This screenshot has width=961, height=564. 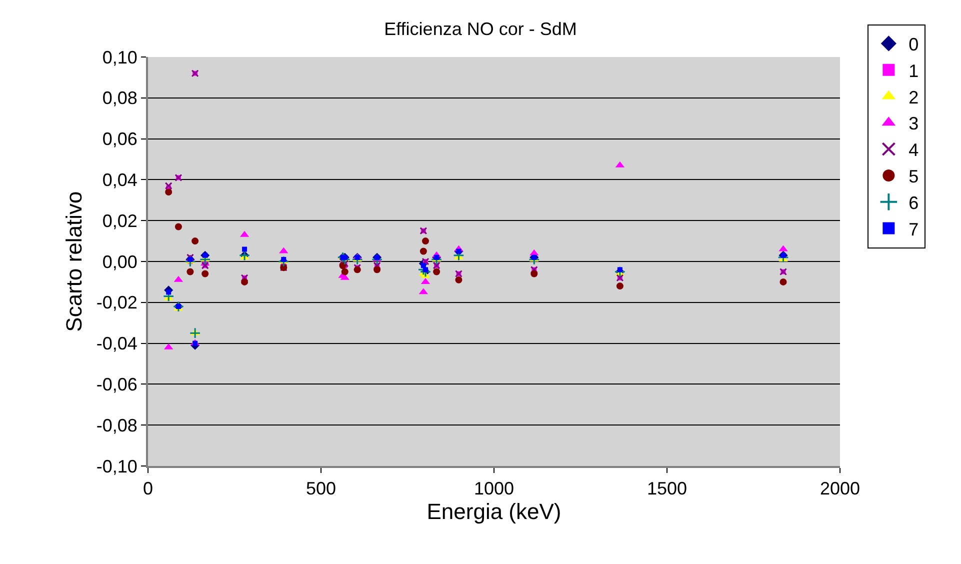 I want to click on legend-label: 4, so click(x=913, y=150).